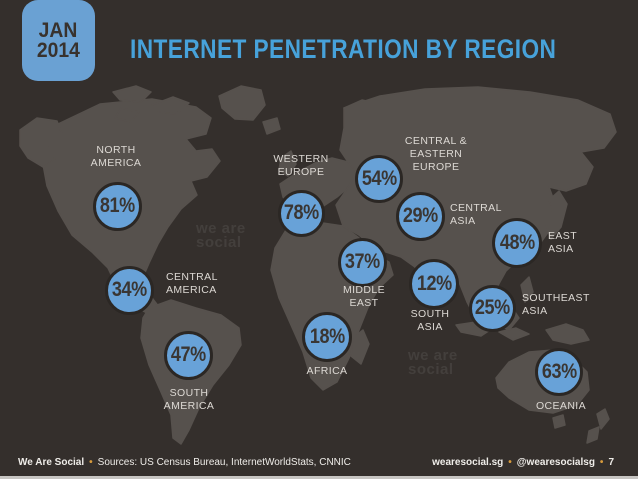 This screenshot has height=479, width=638. Describe the element at coordinates (476, 214) in the screenshot. I see `region-label: CENTRAL ASIA` at that location.